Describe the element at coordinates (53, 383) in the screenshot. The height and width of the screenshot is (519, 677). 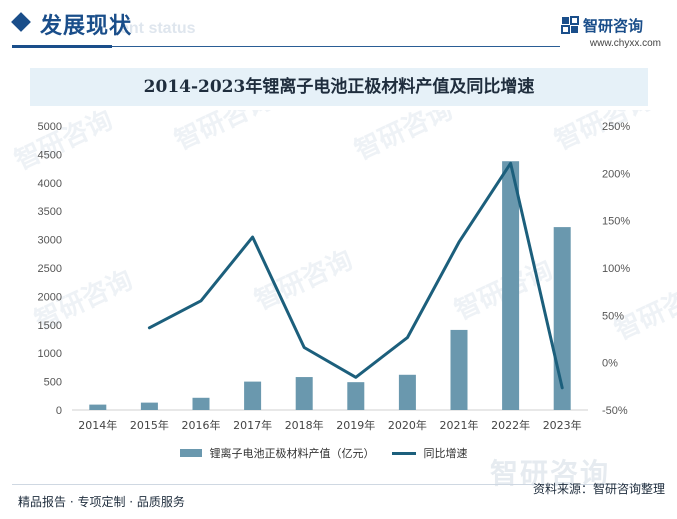
I see `y-left-tick-label: 500` at that location.